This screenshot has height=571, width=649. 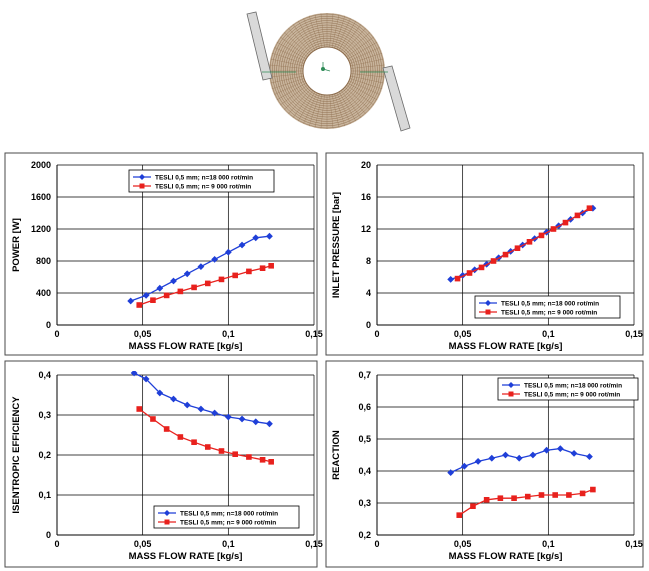 I want to click on x-axis-title: MASS FLOW RATE [kg/s], so click(x=186, y=346).